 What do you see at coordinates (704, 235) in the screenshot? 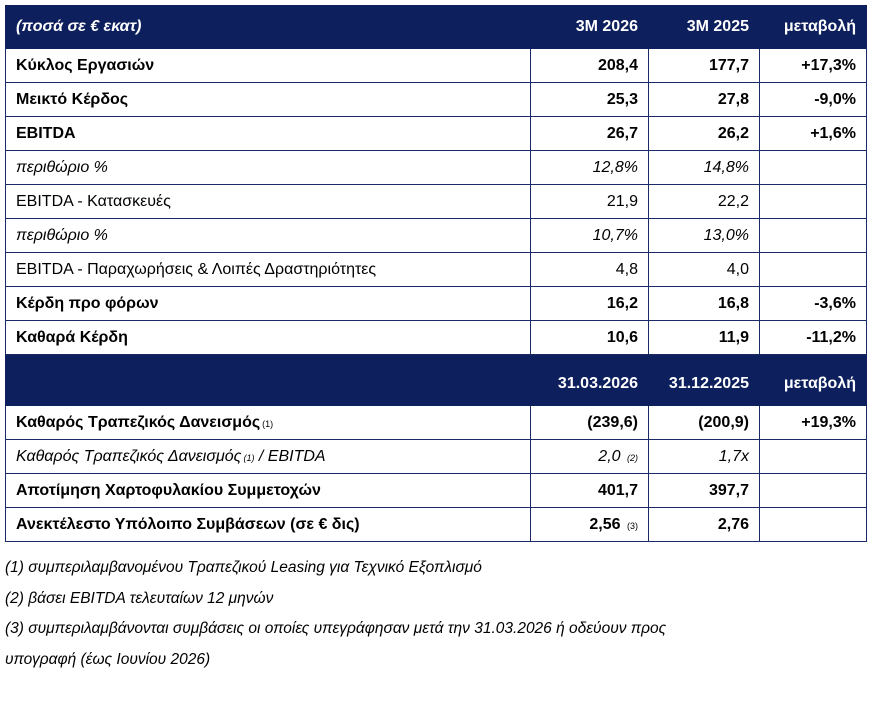
I see `row-value-2025: 13,0%` at bounding box center [704, 235].